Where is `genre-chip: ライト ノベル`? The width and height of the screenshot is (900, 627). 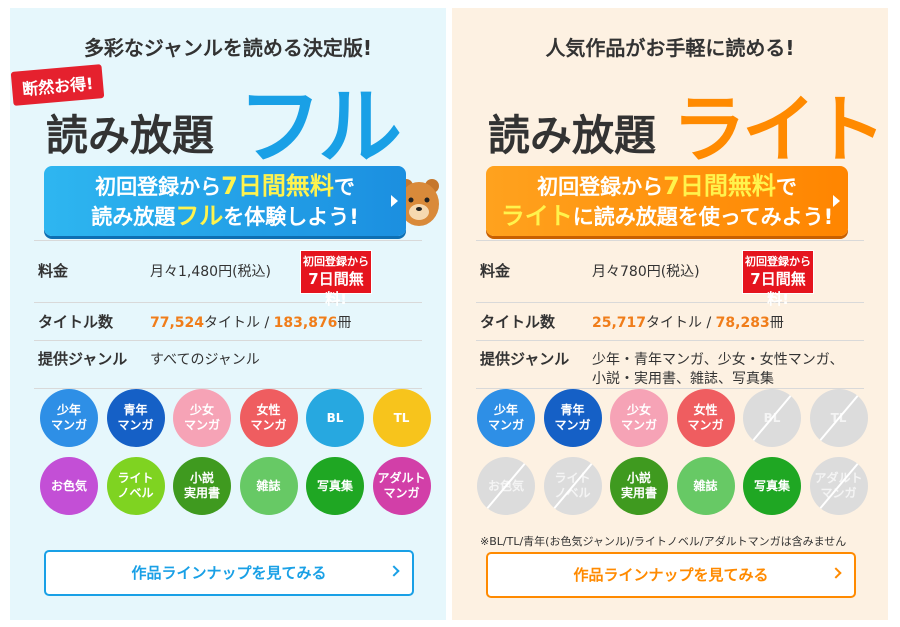 genre-chip: ライト ノベル is located at coordinates (572, 486).